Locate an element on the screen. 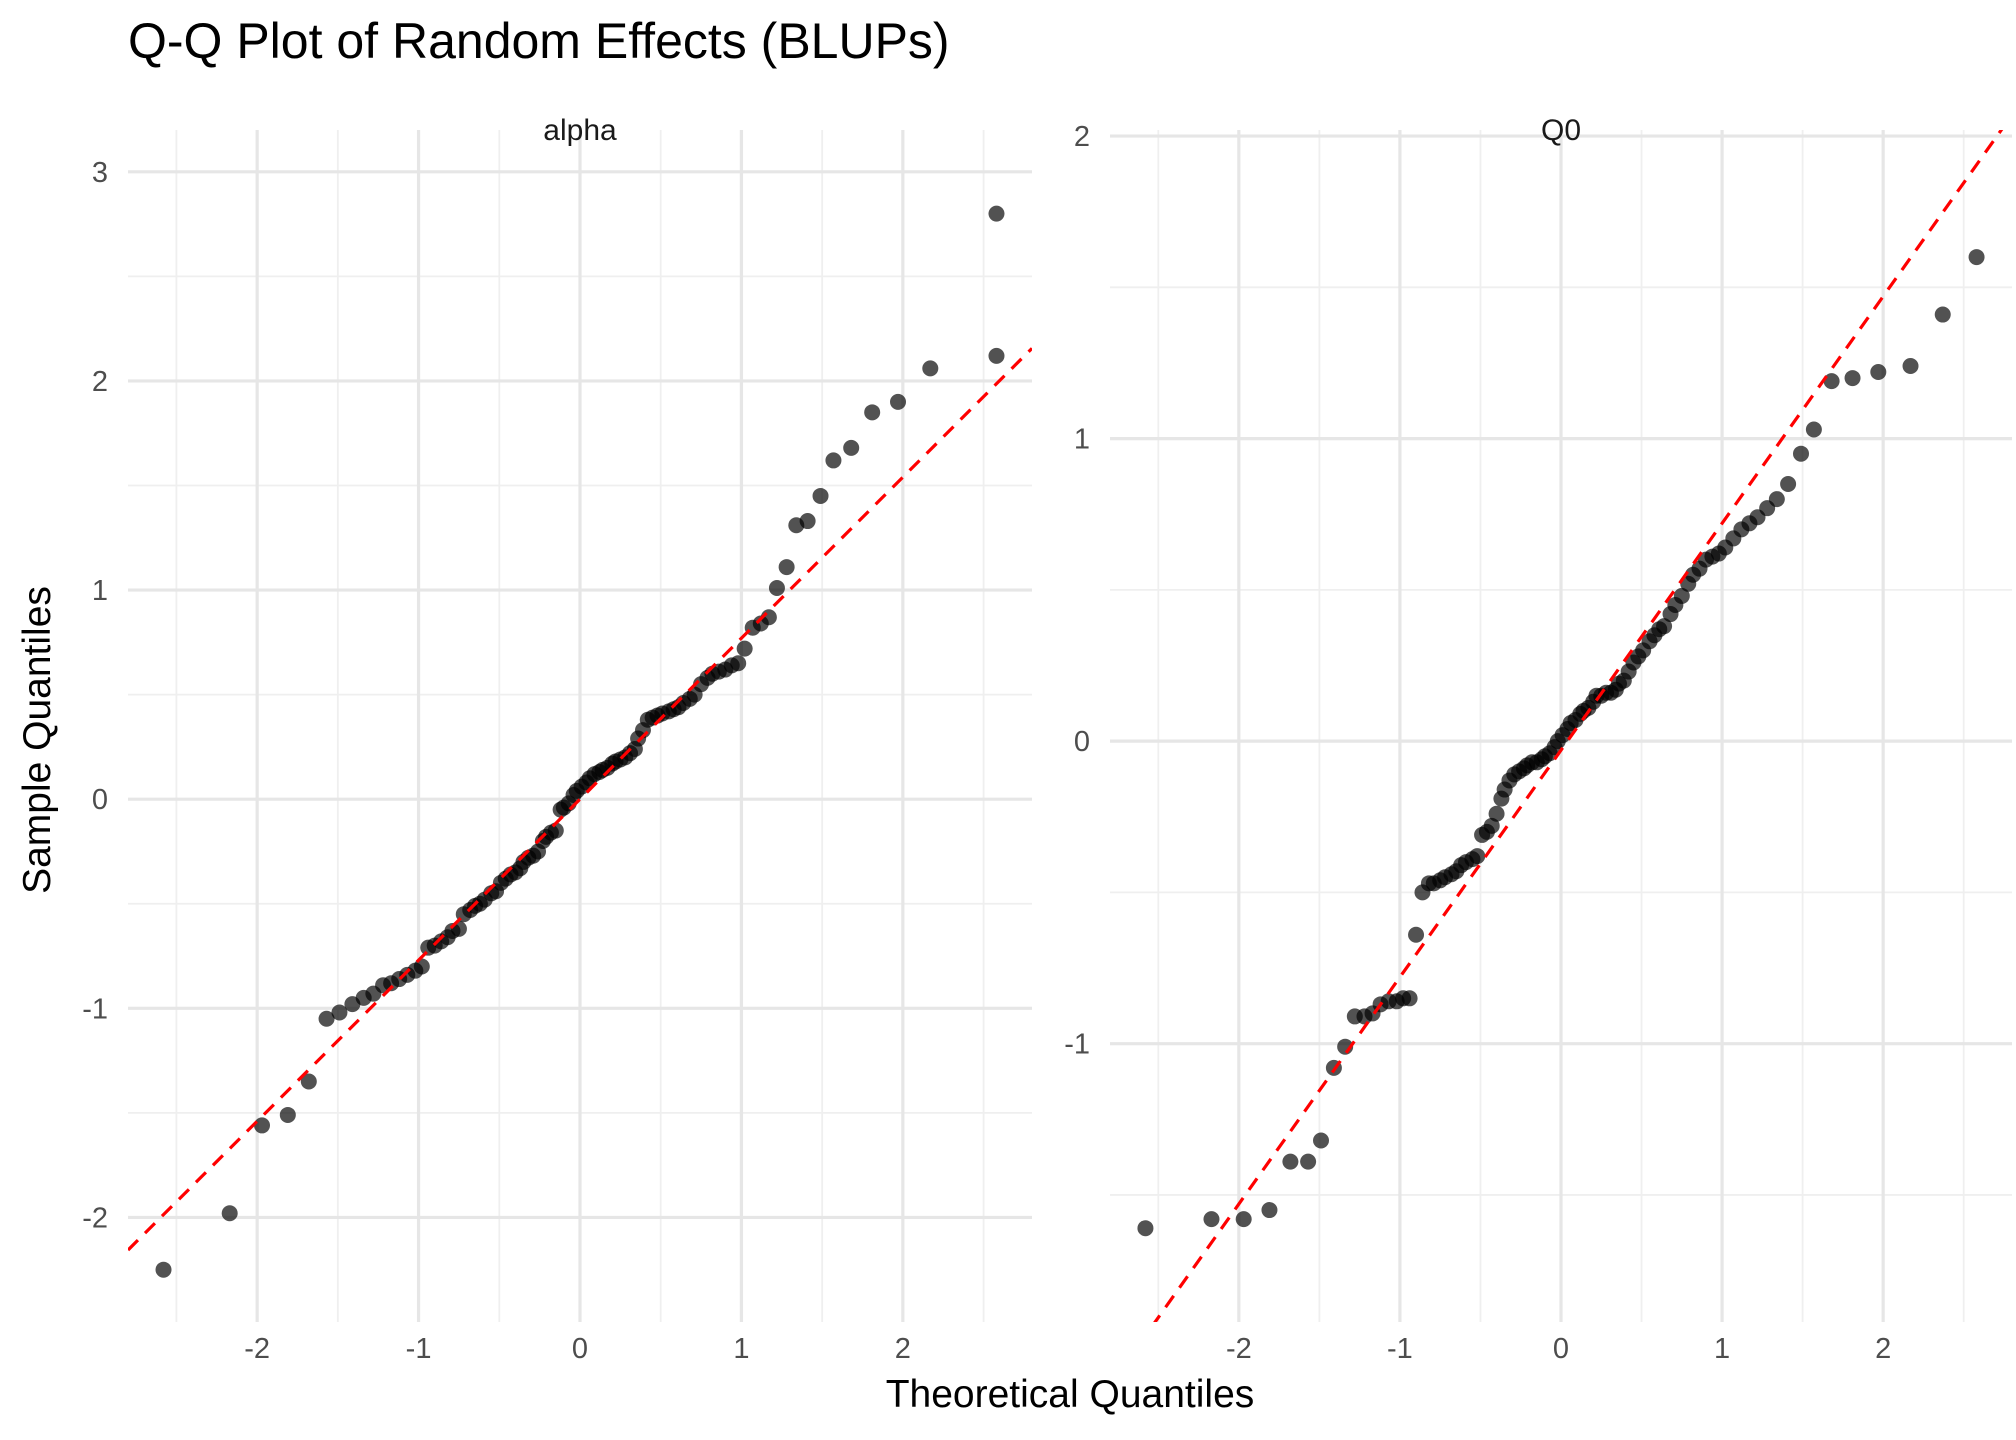 The width and height of the screenshot is (2016, 1440). y-tick-label: -2 is located at coordinates (95, 1218).